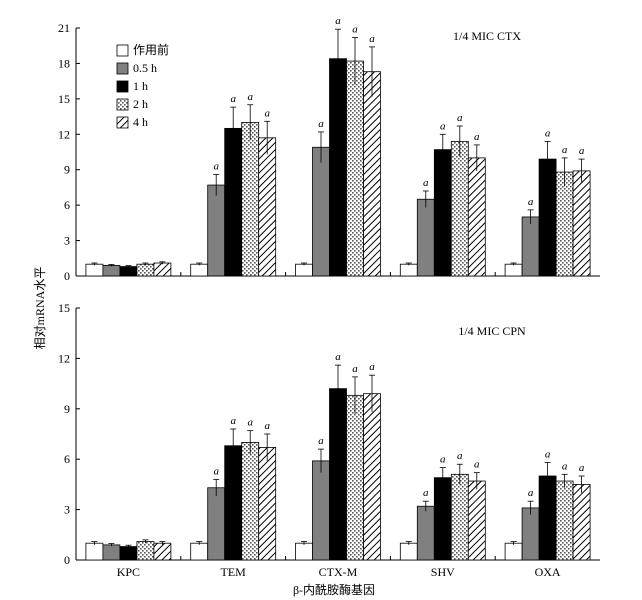 This screenshot has width=642, height=600. What do you see at coordinates (492, 331) in the screenshot?
I see `panel-title: 1/4 MIC CPN` at bounding box center [492, 331].